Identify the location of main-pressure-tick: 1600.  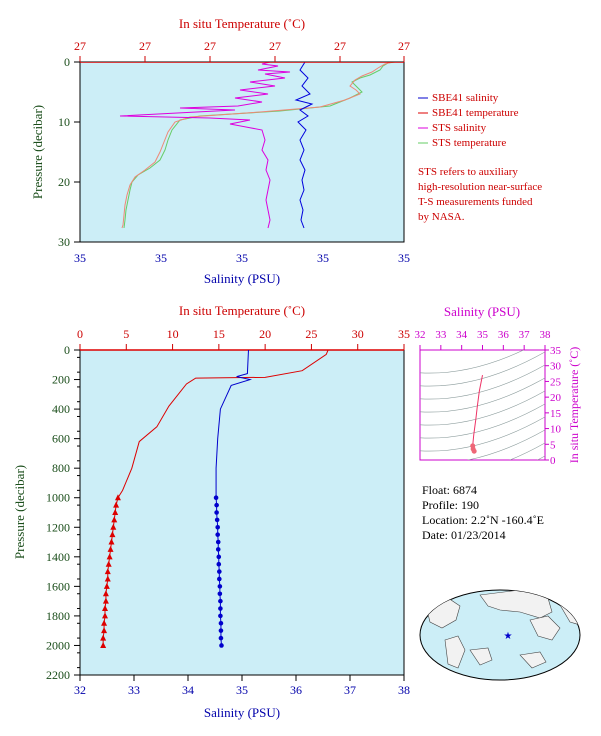
(58, 586).